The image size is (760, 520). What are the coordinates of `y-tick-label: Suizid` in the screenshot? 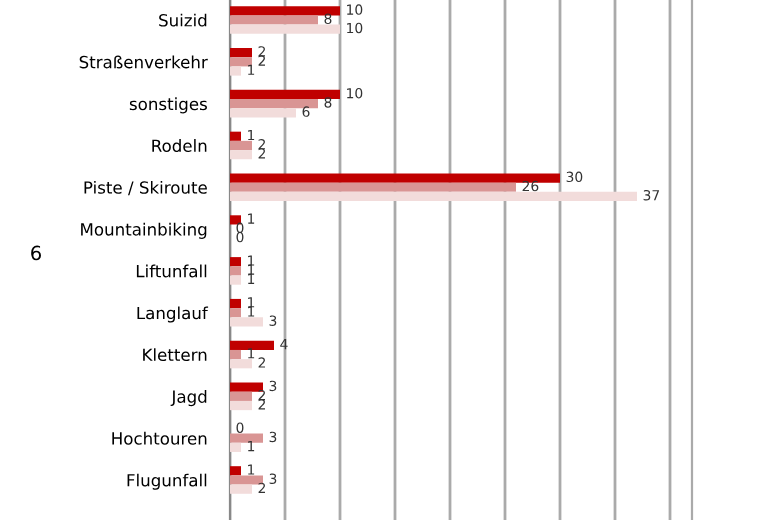 It's located at (183, 20).